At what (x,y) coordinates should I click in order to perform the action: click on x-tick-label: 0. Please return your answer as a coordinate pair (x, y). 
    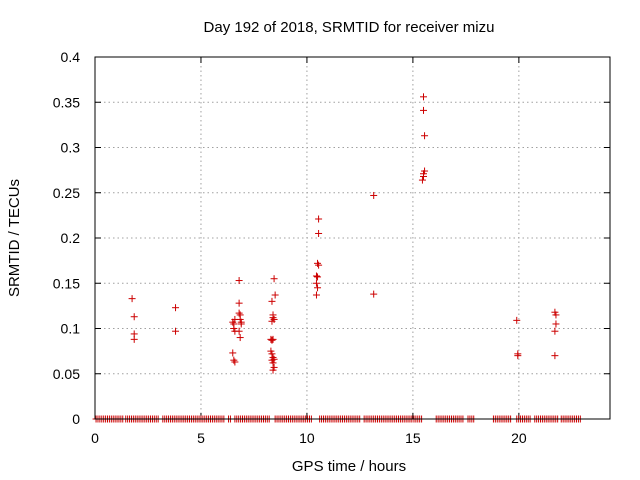
    Looking at the image, I should click on (95, 438).